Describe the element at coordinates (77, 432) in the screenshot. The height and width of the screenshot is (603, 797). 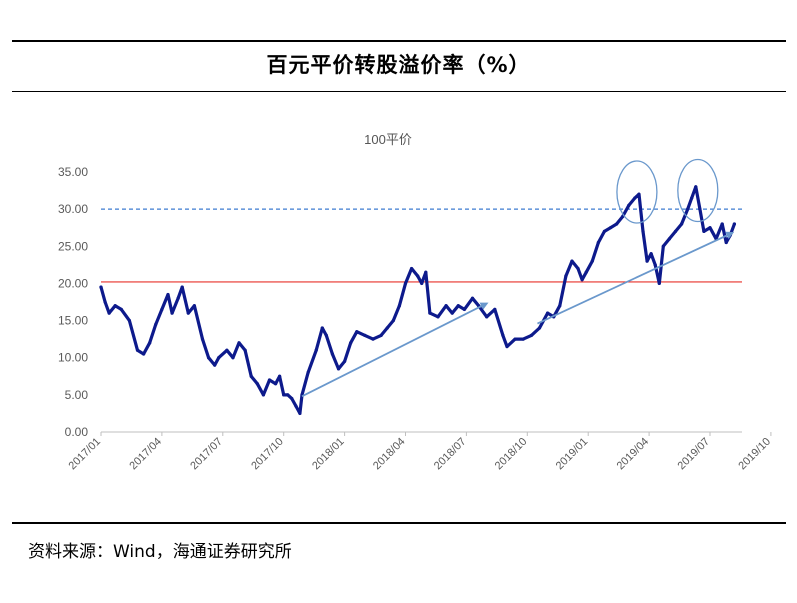
I see `y-tick-label: 0.00` at that location.